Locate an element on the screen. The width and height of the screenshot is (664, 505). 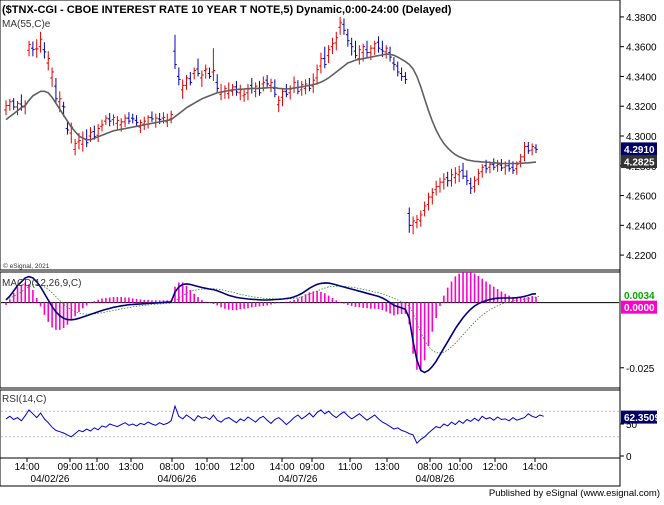
macd-hist-tag-box is located at coordinates (639, 307).